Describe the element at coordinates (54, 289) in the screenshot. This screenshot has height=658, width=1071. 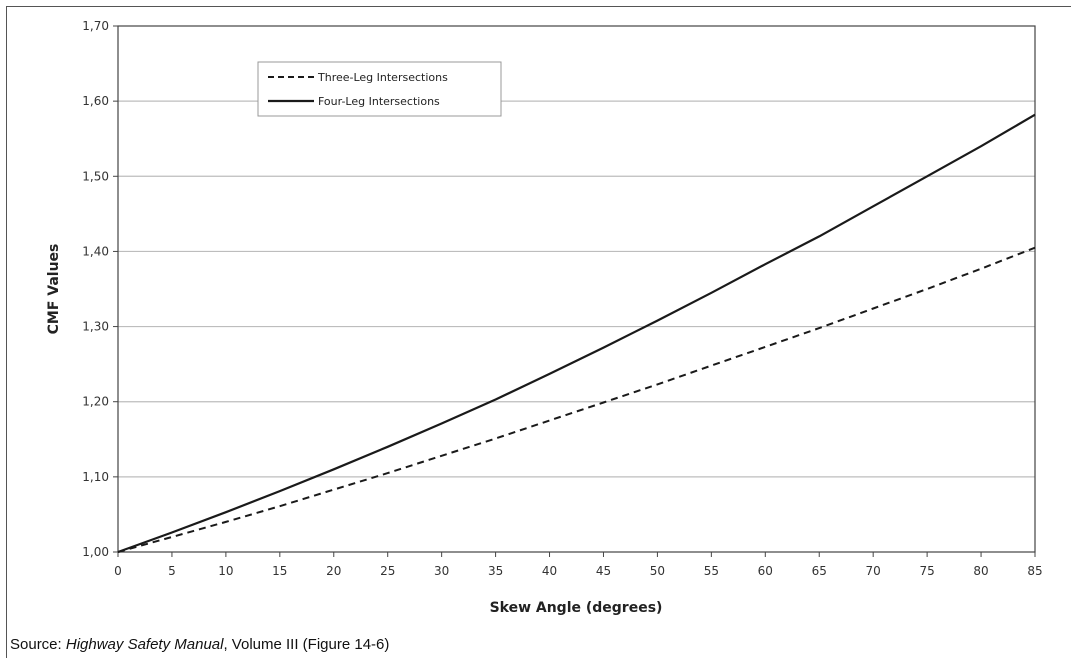
I see `y-axis-title: CMF Values` at that location.